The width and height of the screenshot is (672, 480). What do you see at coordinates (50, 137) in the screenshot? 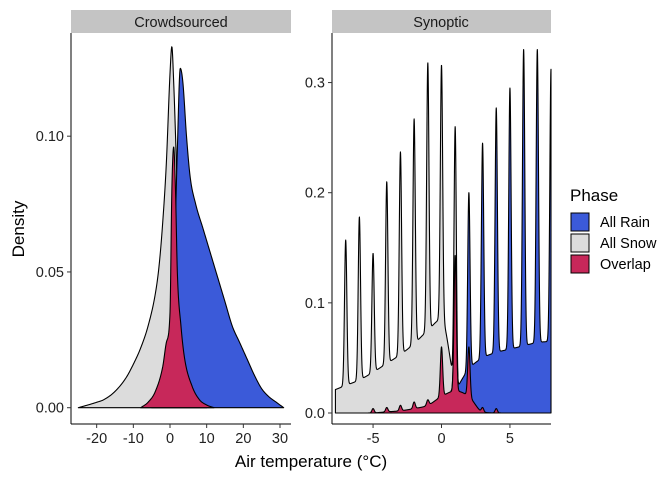
I see `y-tick-label-crowdsourced-2: 0.10` at bounding box center [50, 137].